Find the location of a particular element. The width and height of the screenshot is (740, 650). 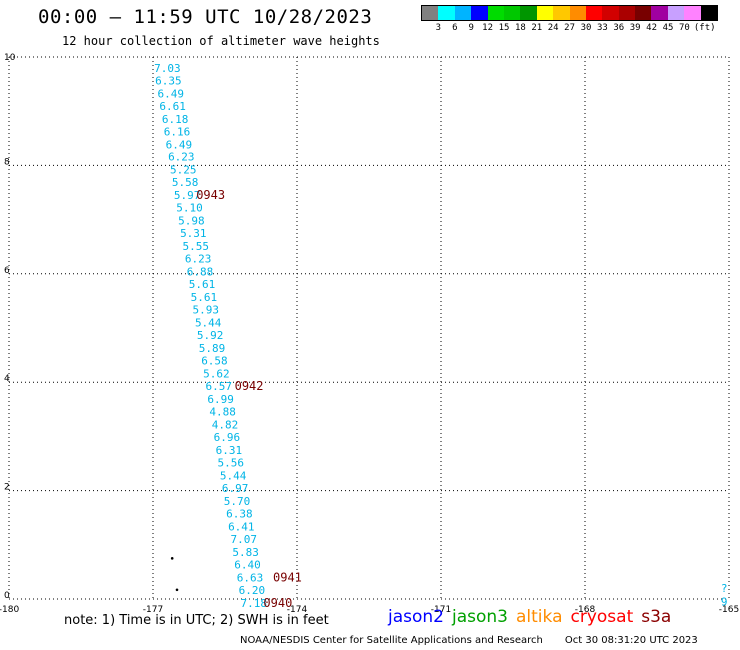

wave-height-value: 6.58 is located at coordinates (214, 361).